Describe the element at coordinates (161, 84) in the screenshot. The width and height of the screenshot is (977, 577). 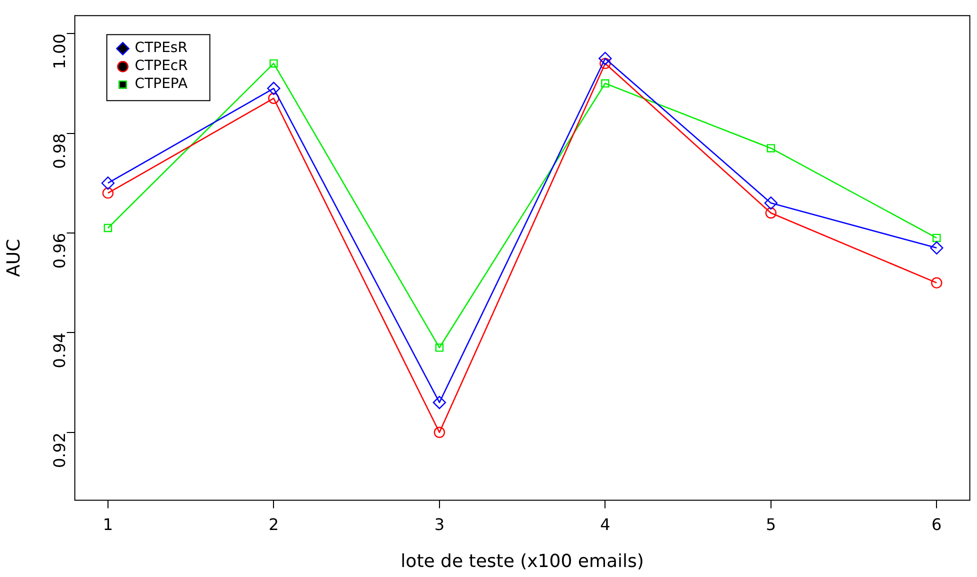
I see `legend-label: CTPEPA` at that location.